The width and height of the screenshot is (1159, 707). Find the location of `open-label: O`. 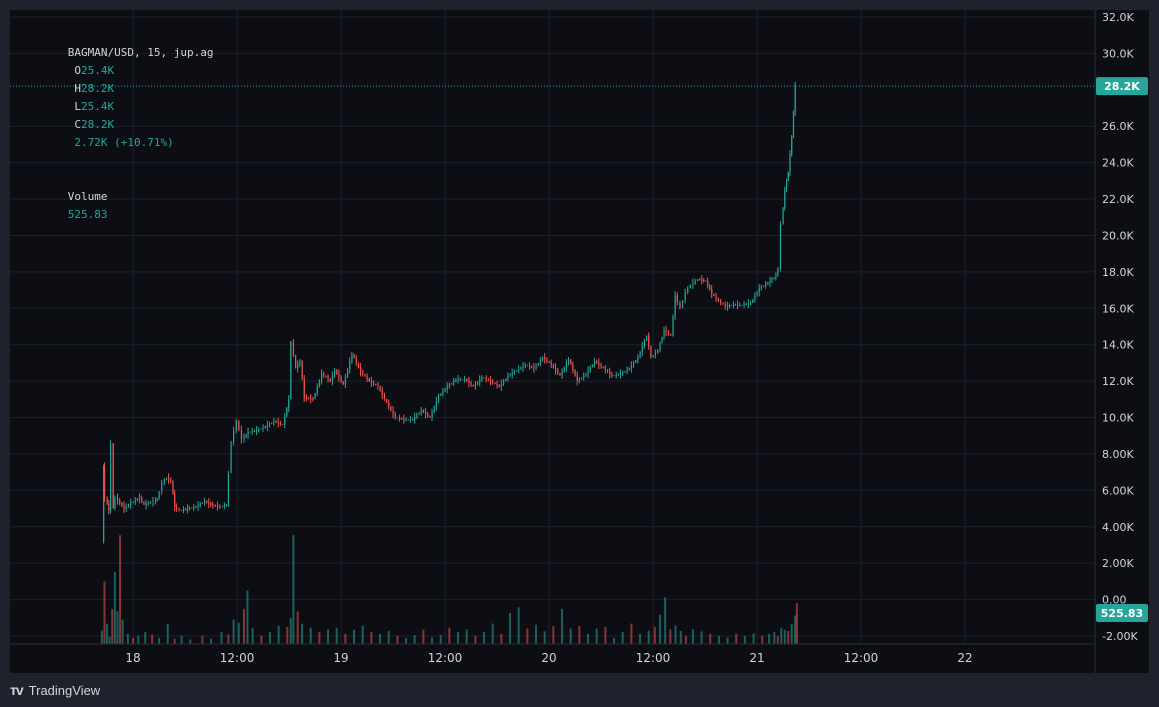

open-label: O is located at coordinates (77, 70).